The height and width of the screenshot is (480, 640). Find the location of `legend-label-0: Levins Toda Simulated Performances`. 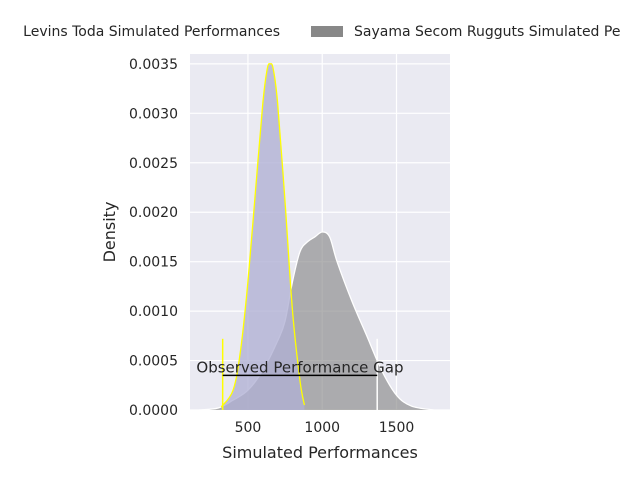

legend-label-0: Levins Toda Simulated Performances is located at coordinates (151, 32).